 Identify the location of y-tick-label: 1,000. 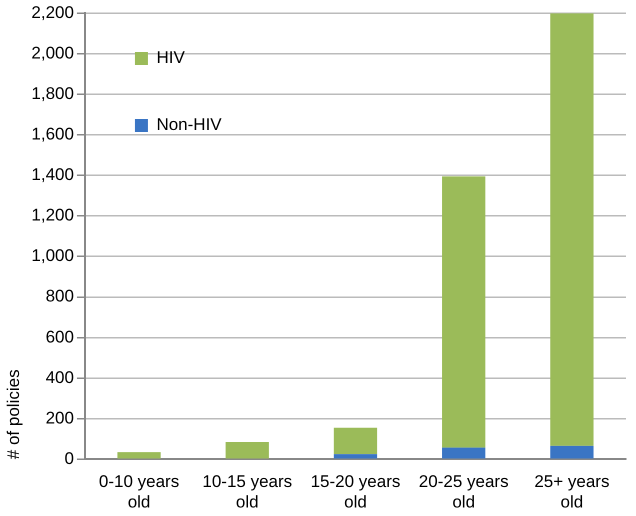
(52, 256).